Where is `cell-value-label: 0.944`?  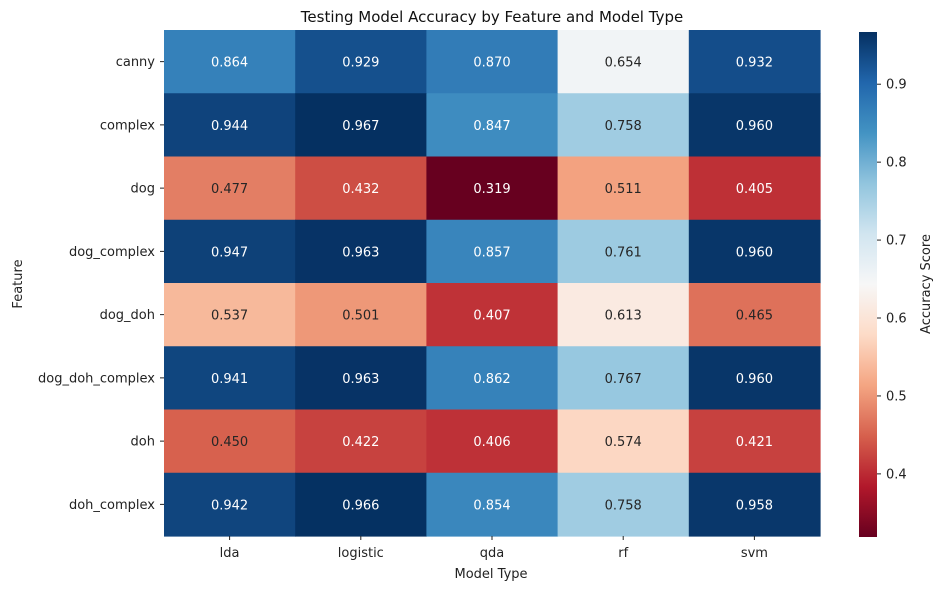 cell-value-label: 0.944 is located at coordinates (229, 126).